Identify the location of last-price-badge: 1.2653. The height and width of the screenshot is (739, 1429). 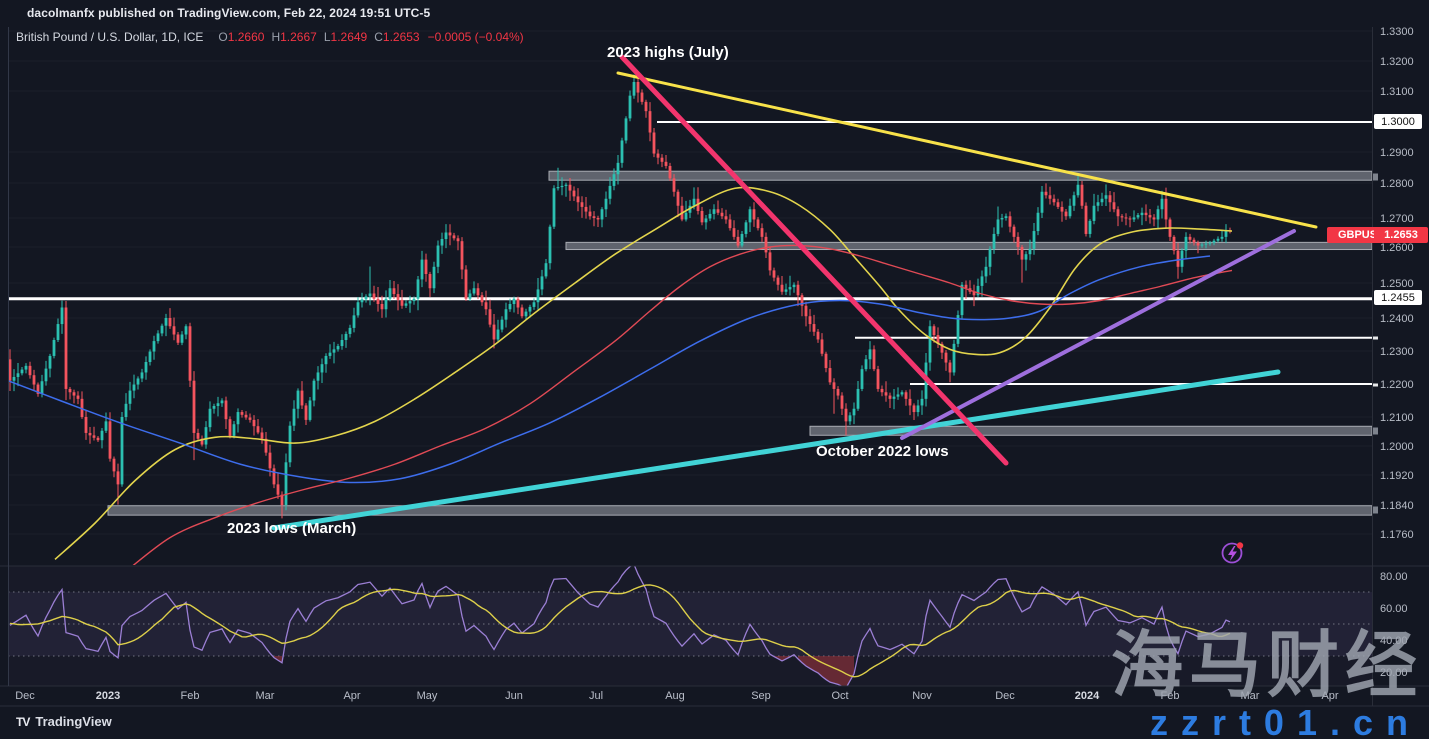
(1401, 235).